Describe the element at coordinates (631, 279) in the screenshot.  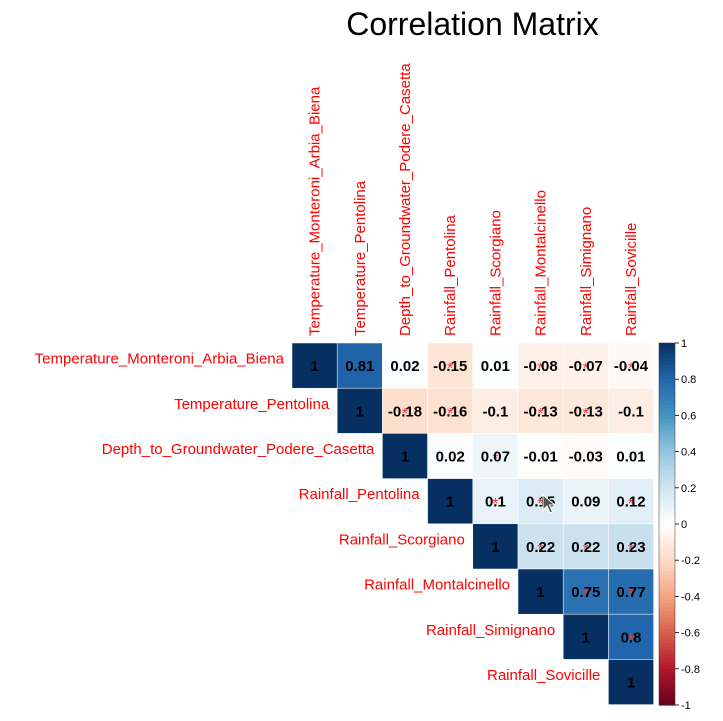
I see `column-label: Rainfall_Sovicille` at that location.